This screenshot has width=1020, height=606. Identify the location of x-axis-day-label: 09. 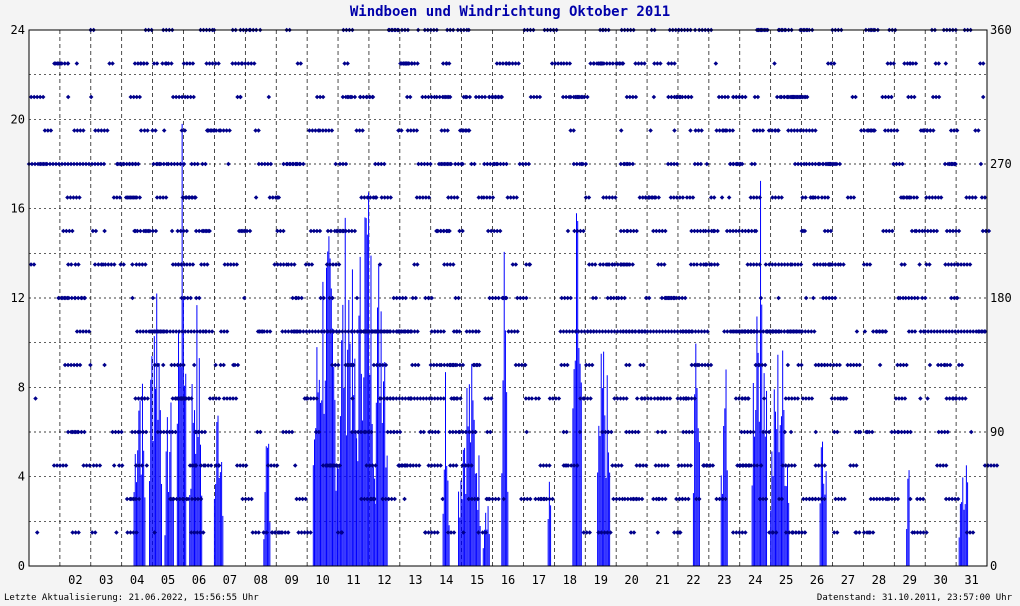
(291, 580).